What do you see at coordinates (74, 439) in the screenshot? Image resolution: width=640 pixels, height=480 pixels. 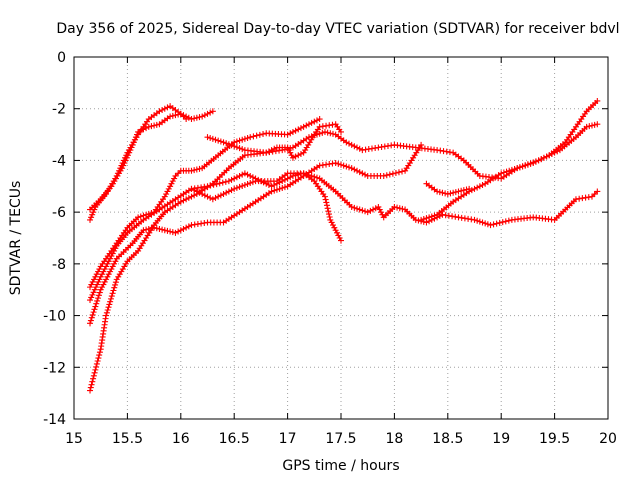 I see `x-tick-label: 15` at bounding box center [74, 439].